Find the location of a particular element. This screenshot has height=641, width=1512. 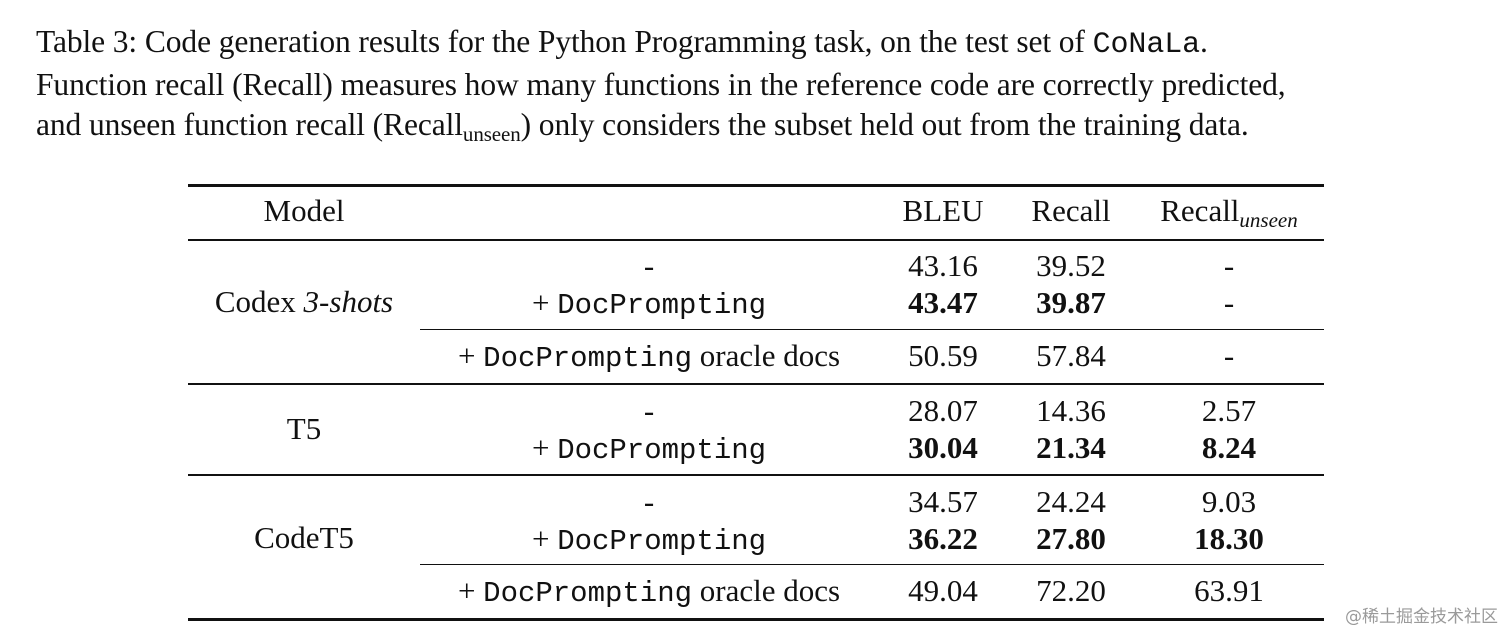

recall-cell: 39.52 is located at coordinates (1071, 265).